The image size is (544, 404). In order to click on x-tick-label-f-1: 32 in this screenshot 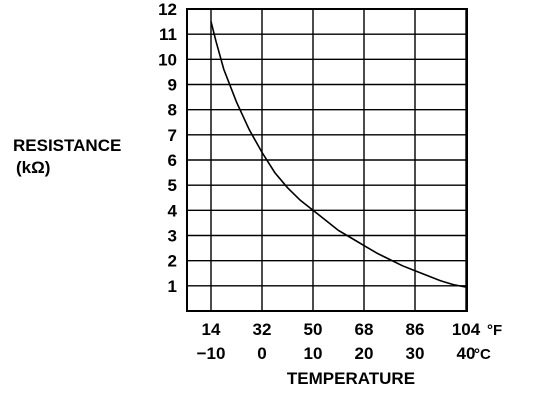, I will do `click(262, 329)`.